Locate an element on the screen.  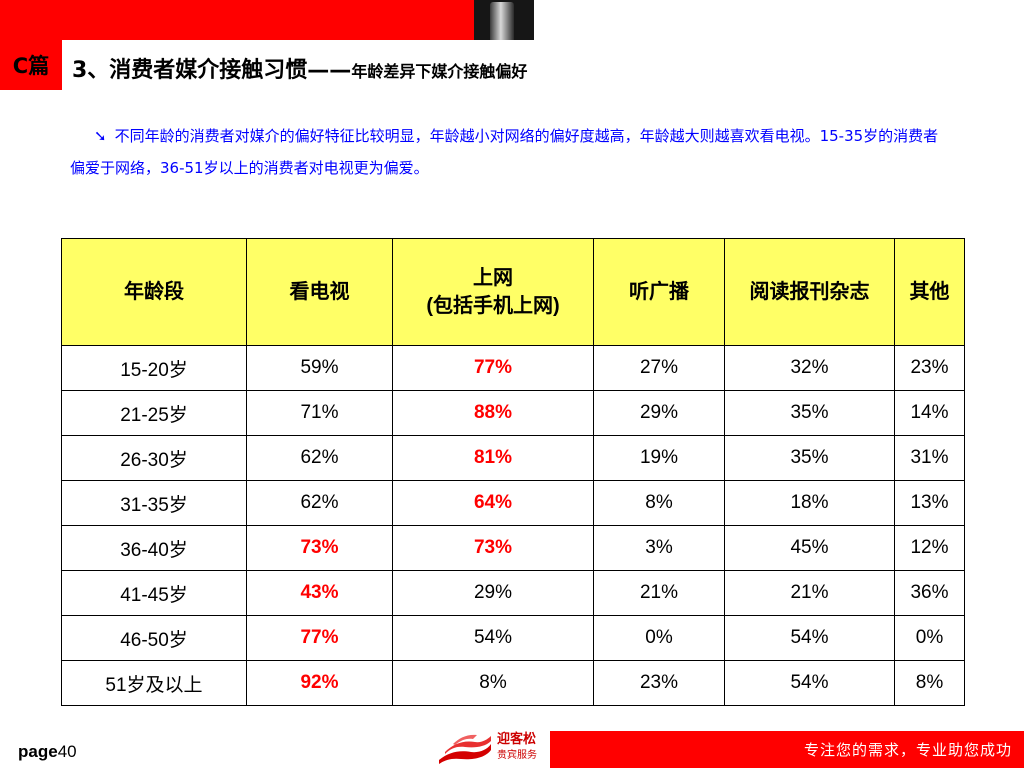
column-header: 看电视 is located at coordinates (319, 292).